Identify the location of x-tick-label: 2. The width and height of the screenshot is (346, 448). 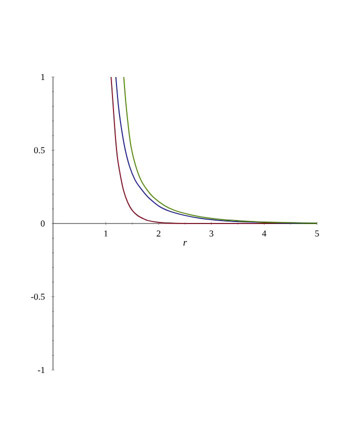
(158, 233).